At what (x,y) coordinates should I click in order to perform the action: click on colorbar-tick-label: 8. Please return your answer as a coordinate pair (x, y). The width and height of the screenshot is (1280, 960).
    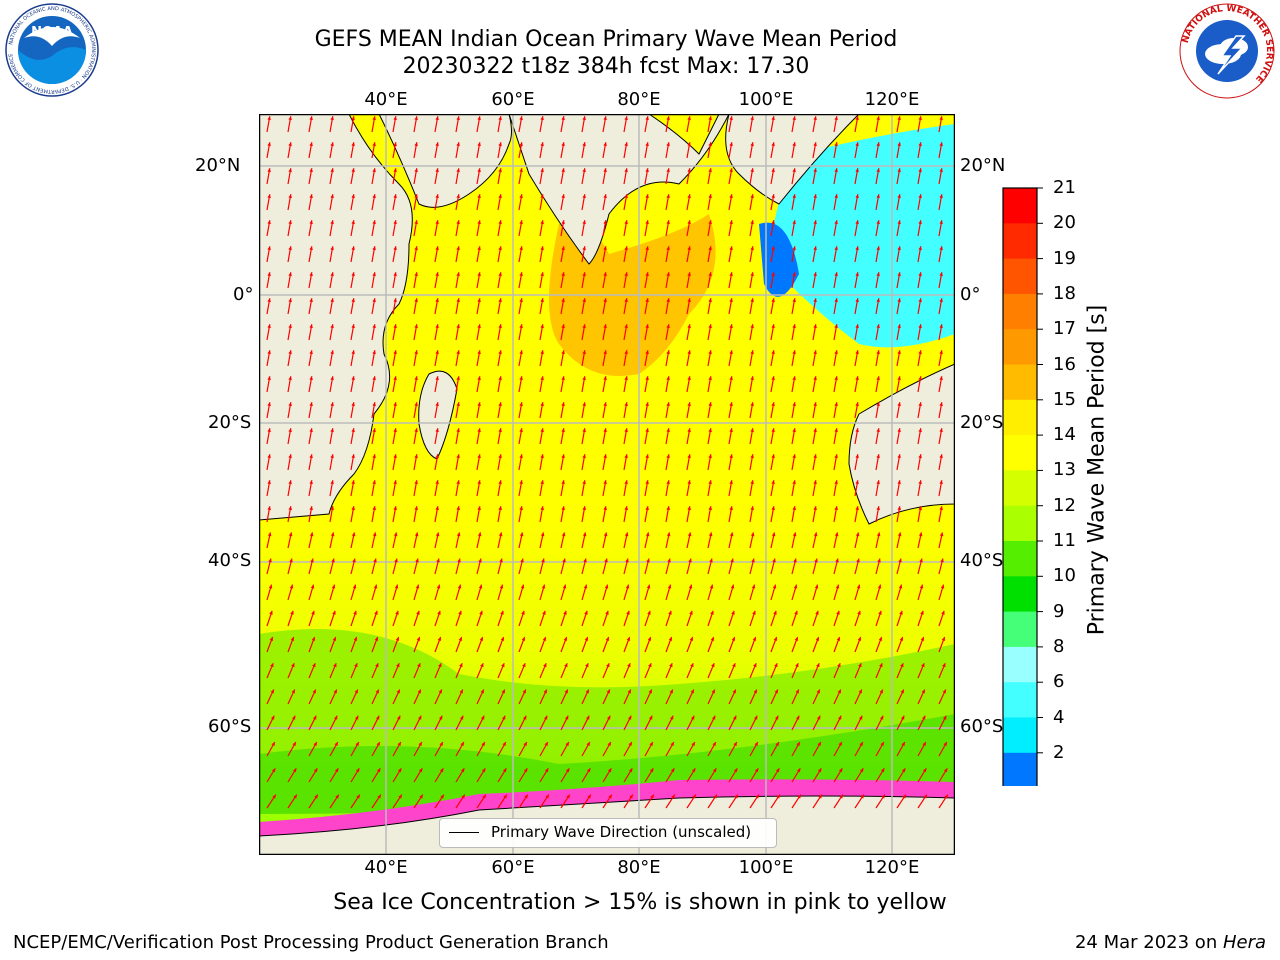
    Looking at the image, I should click on (1059, 646).